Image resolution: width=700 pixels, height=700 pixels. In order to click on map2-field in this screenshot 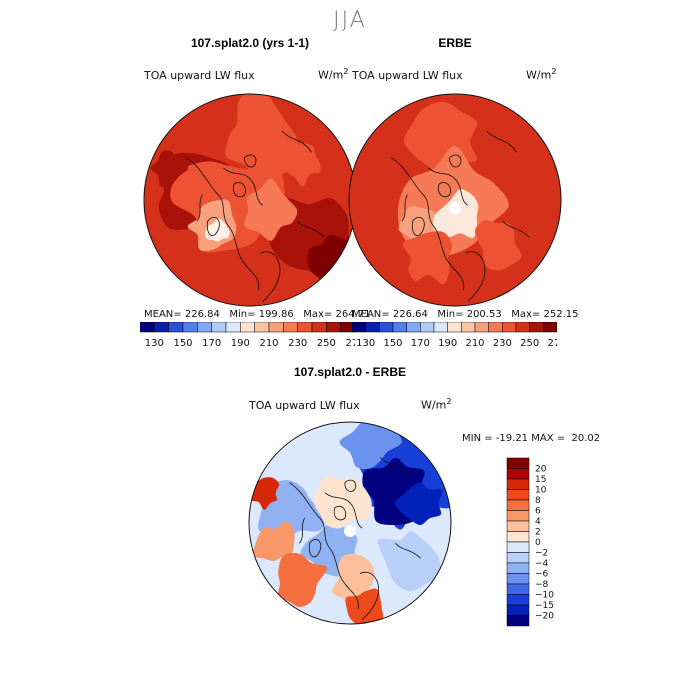, I will do `click(350, 523)`.